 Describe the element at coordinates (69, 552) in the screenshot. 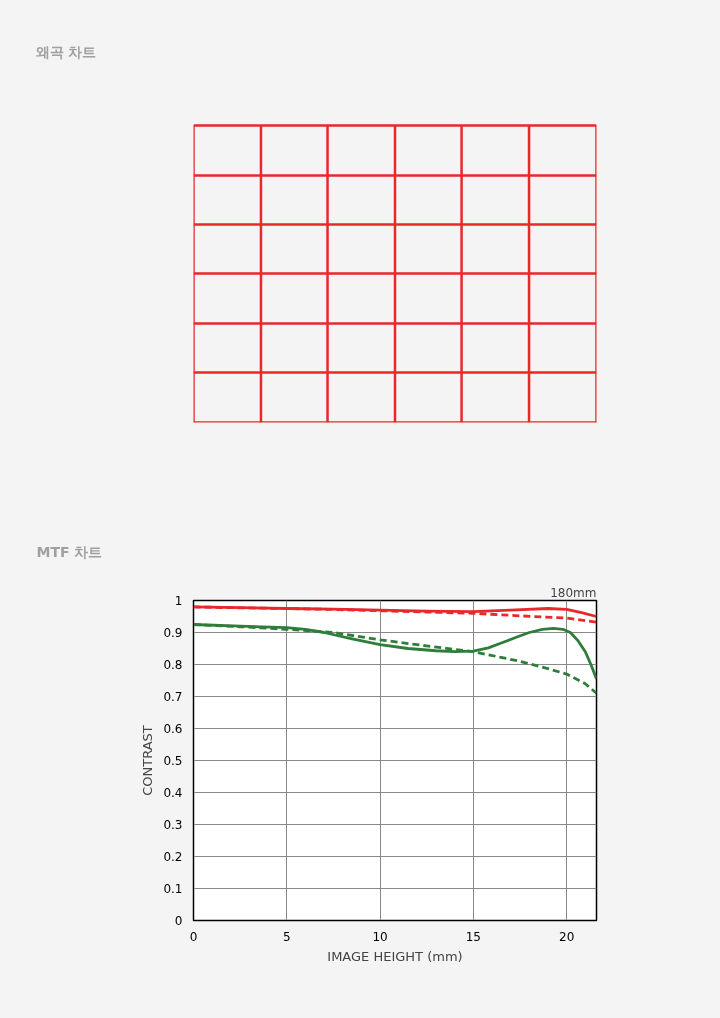

I see `text: MTF 차트` at that location.